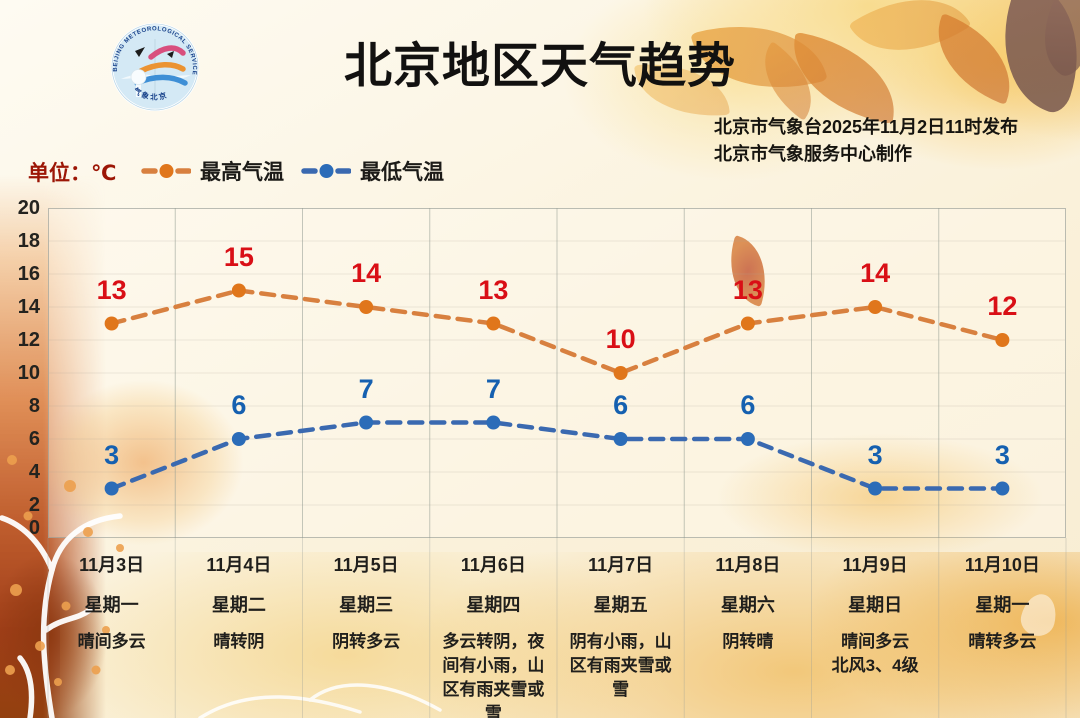 The image size is (1080, 718). I want to click on legend-item-high: 最高气温, so click(212, 171).